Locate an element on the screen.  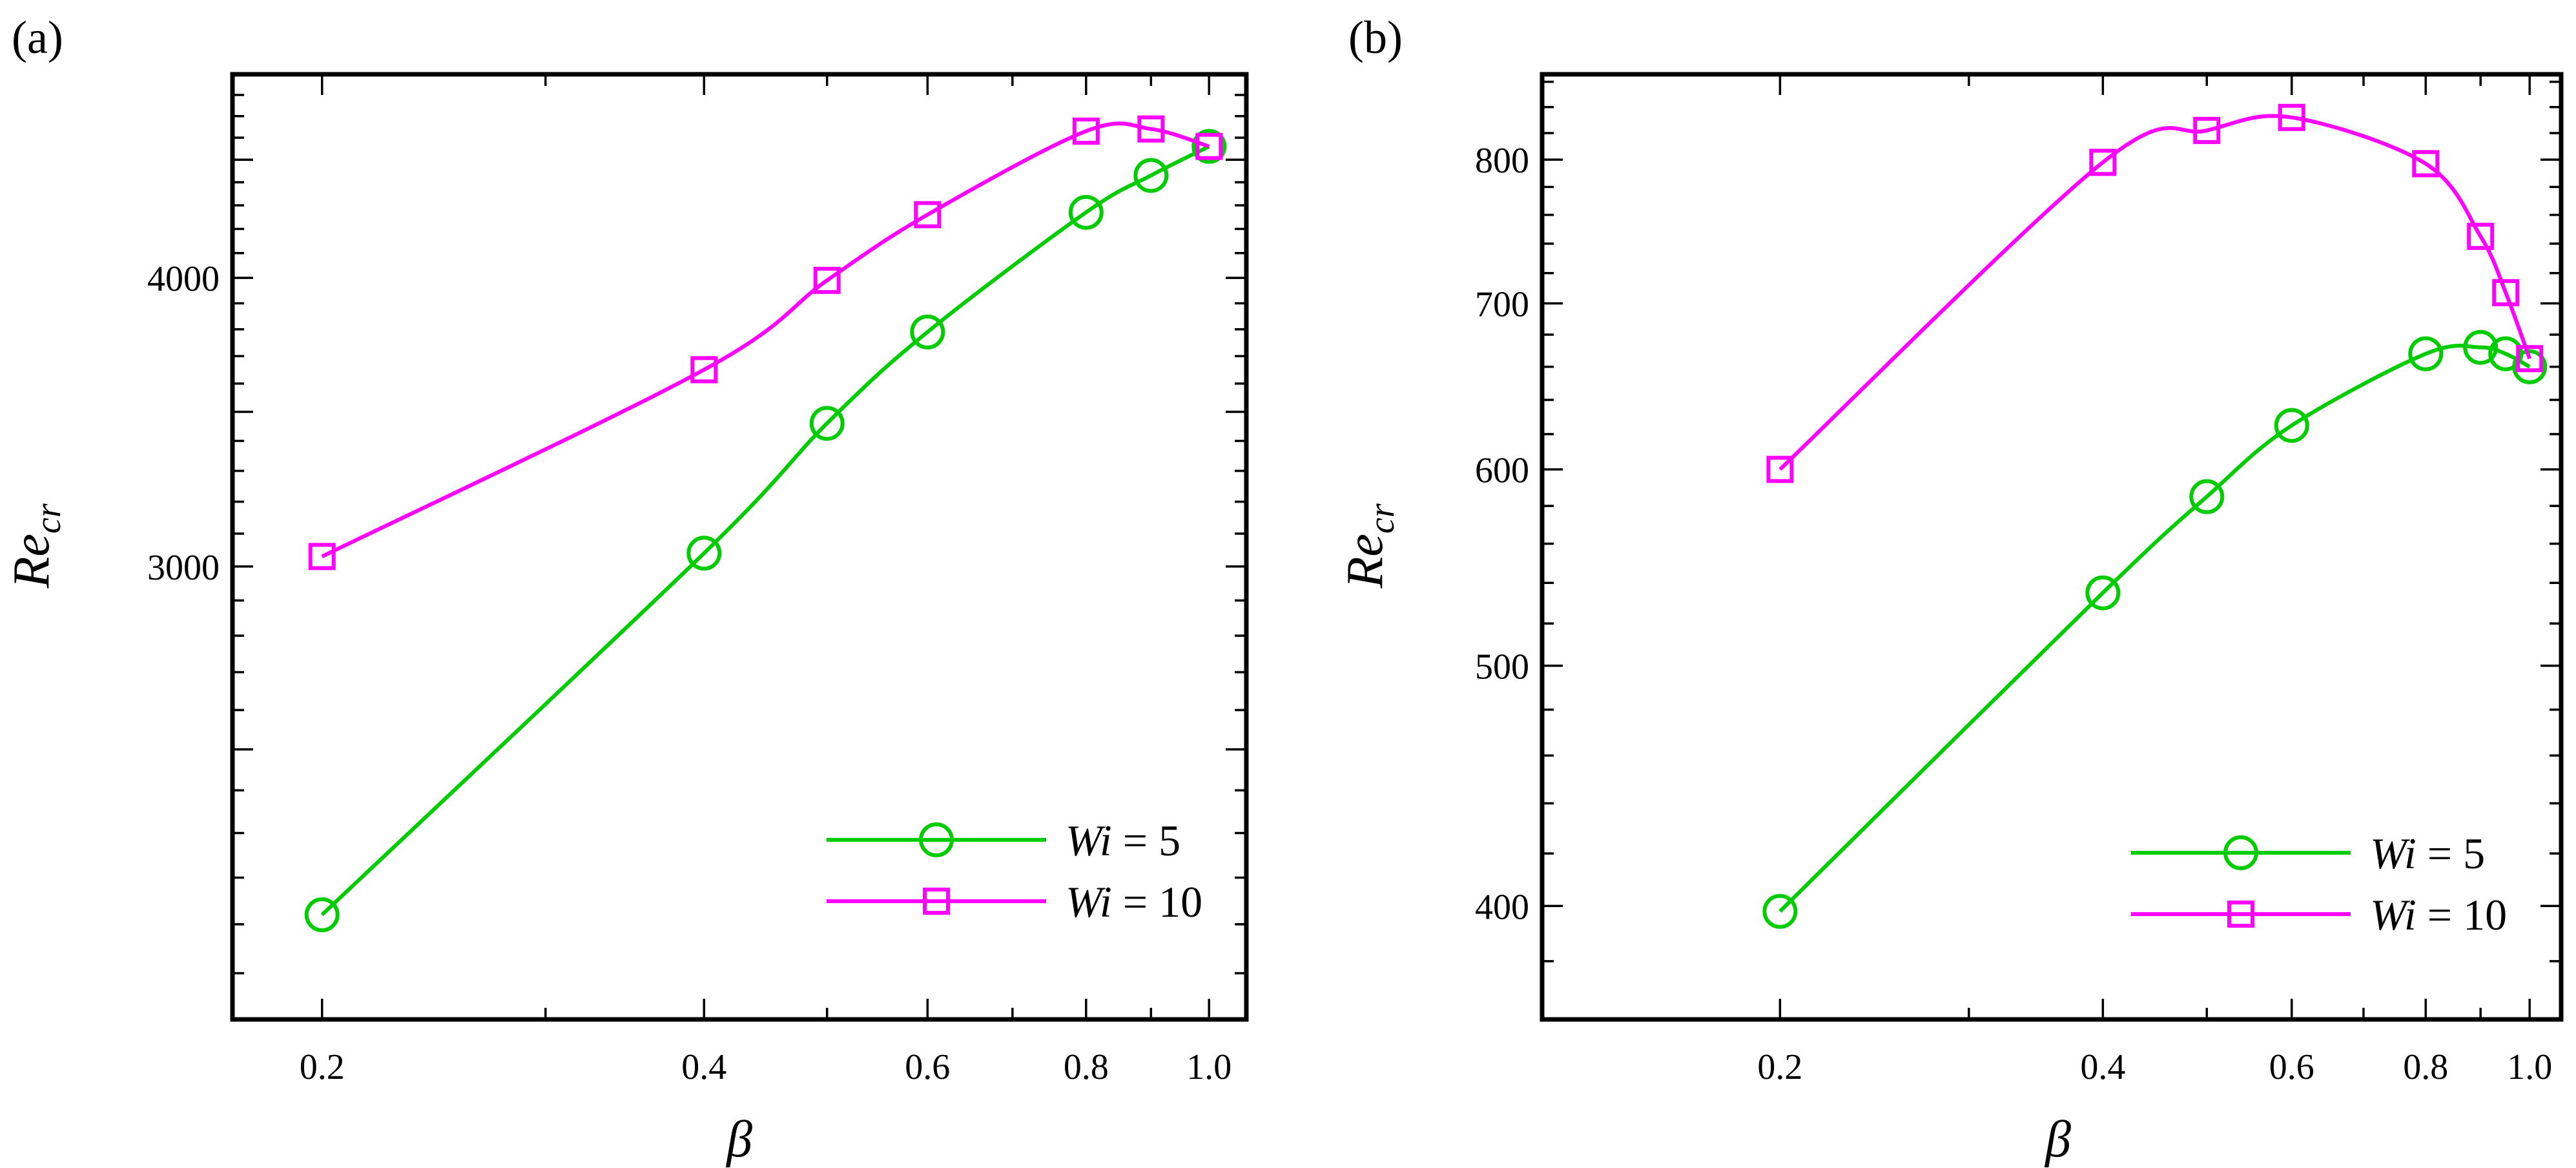
y-tick-label: 800 is located at coordinates (1502, 161).